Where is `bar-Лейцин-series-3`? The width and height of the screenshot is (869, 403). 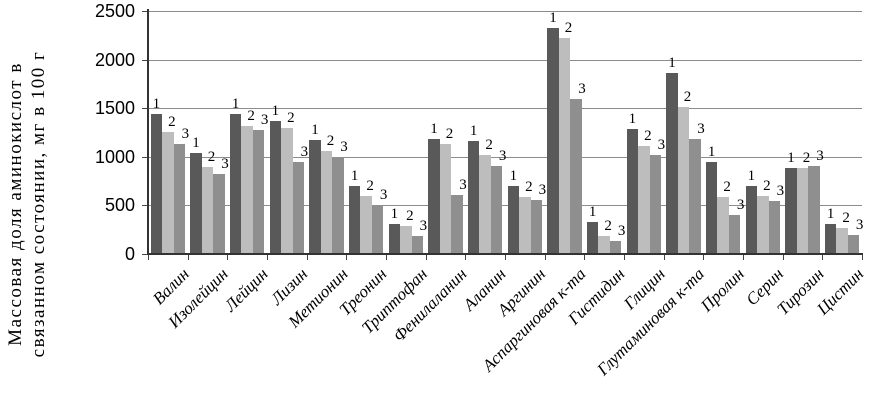
bar-Лейцин-series-3 is located at coordinates (258, 191).